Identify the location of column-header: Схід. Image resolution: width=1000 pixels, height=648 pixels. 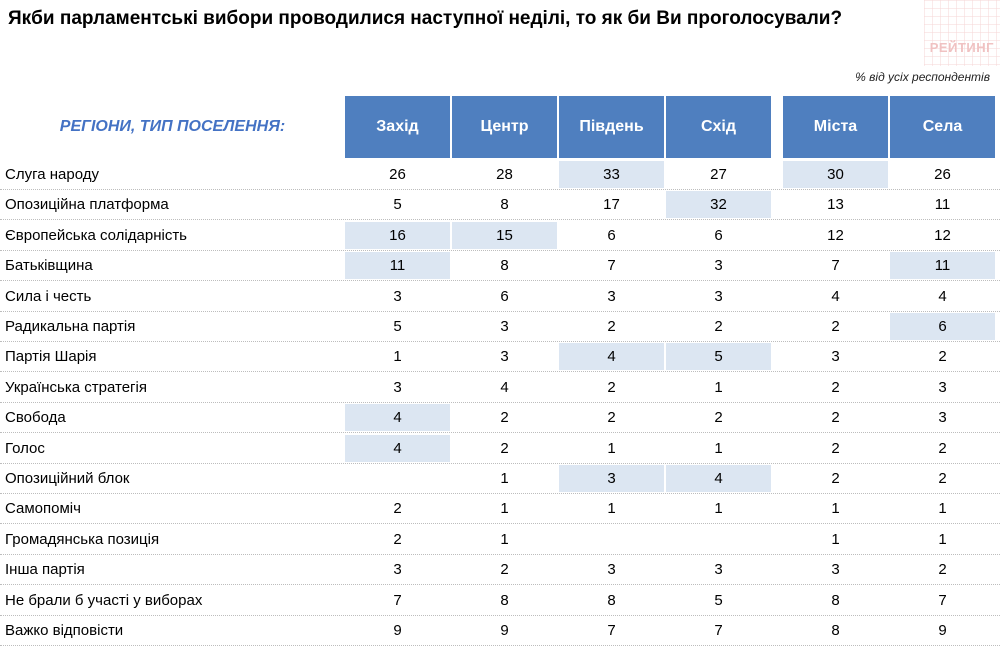
(718, 127).